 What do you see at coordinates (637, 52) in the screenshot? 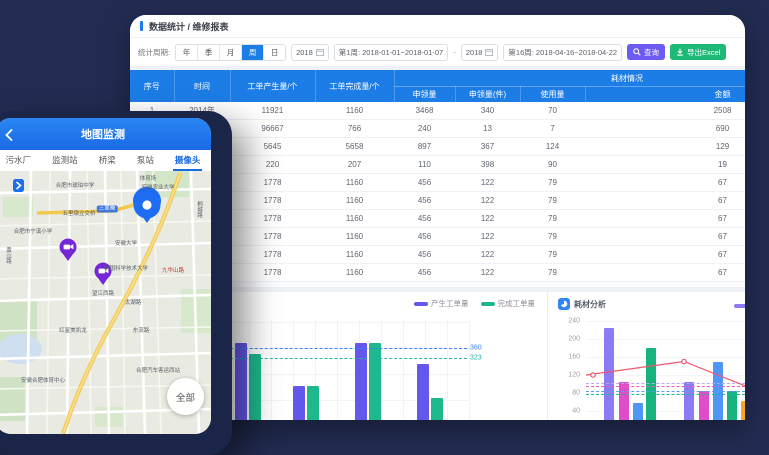
I see `search-icon` at bounding box center [637, 52].